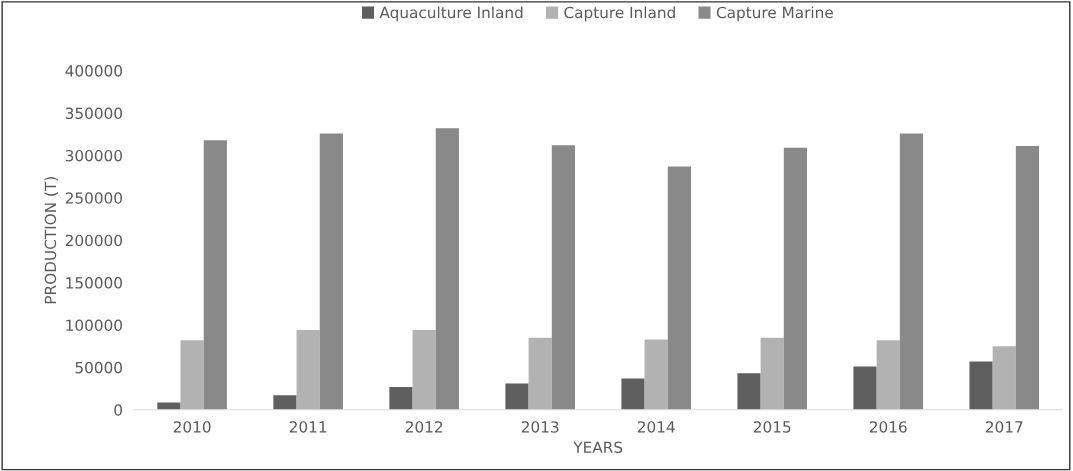 The image size is (1073, 471). What do you see at coordinates (451, 14) in the screenshot?
I see `legend-label: Aquaculture Inland` at bounding box center [451, 14].